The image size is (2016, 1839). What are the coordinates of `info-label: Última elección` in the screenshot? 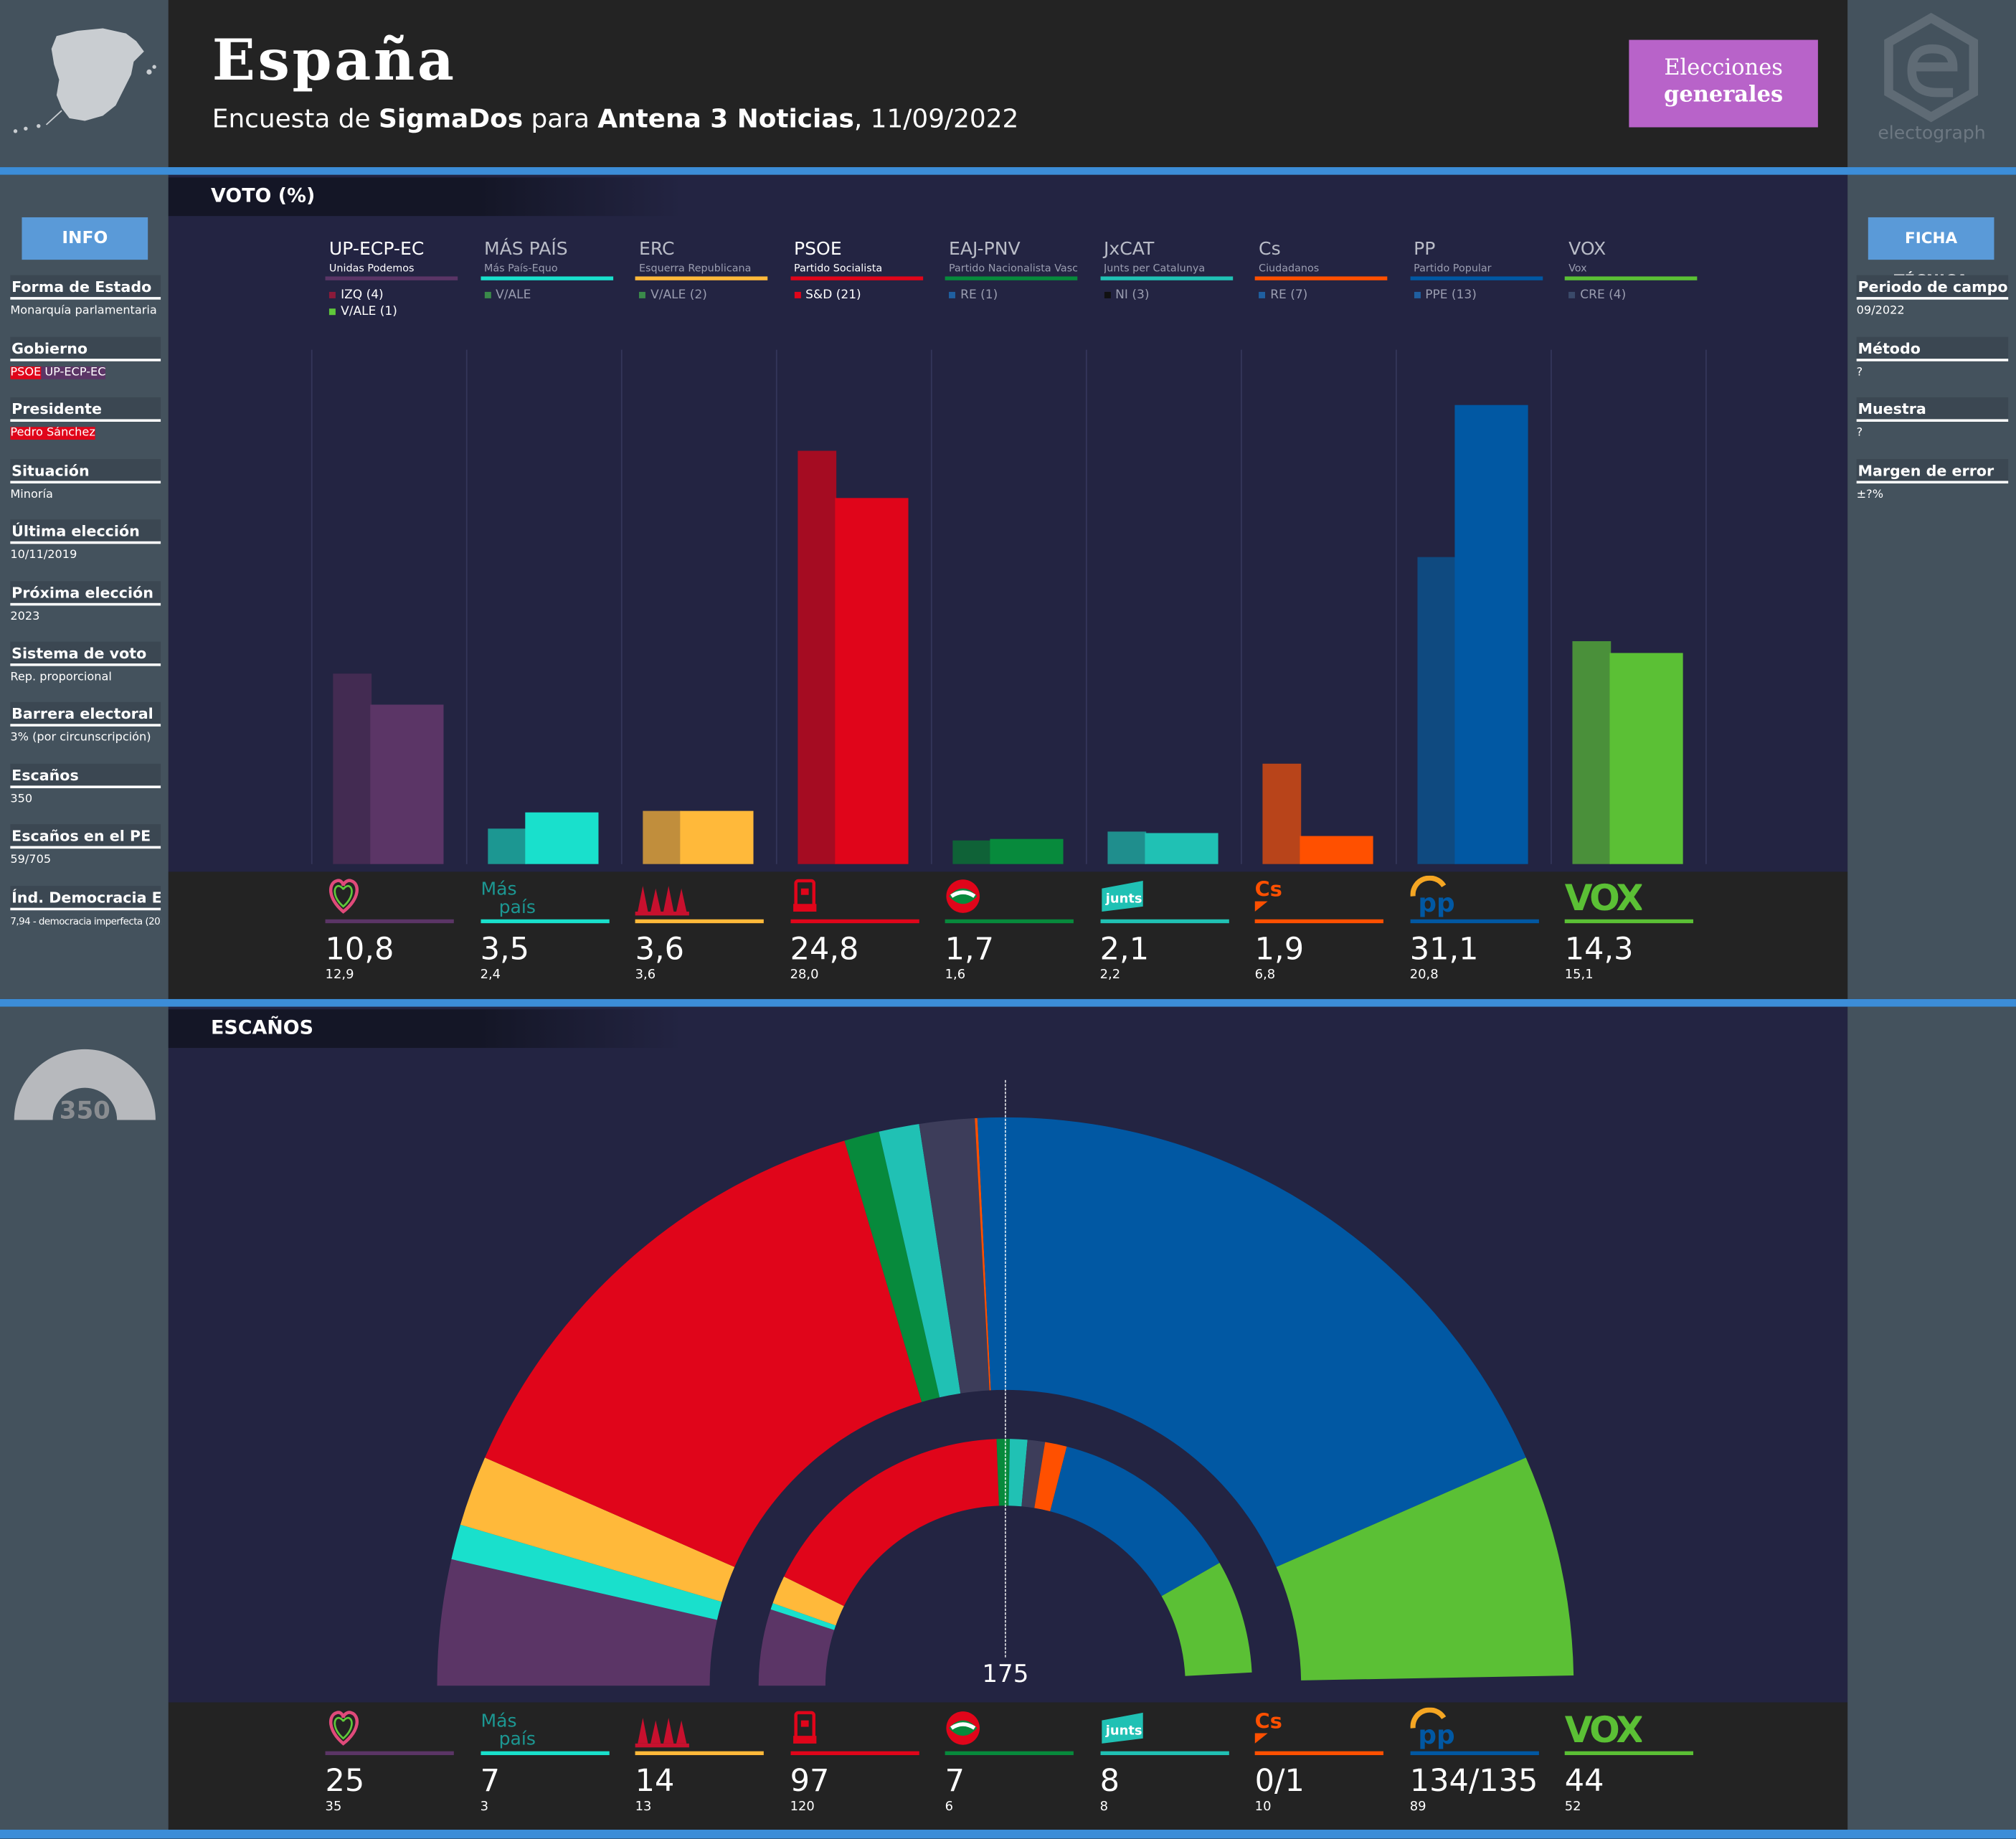 It's located at (85, 531).